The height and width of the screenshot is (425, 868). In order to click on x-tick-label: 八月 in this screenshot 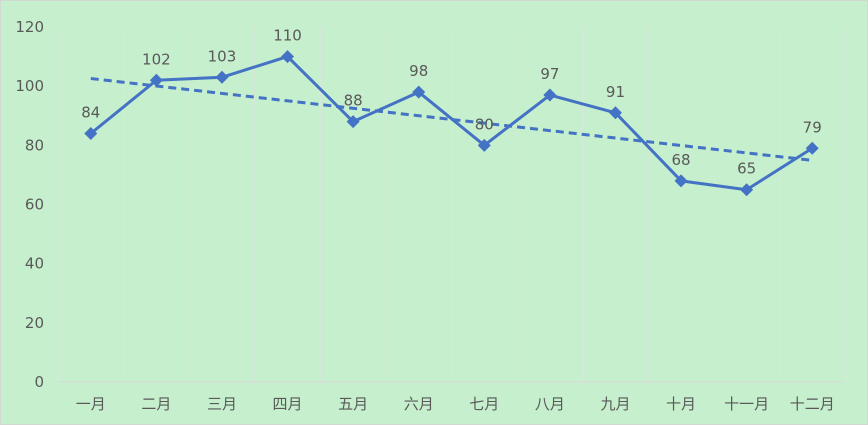, I will do `click(550, 404)`.